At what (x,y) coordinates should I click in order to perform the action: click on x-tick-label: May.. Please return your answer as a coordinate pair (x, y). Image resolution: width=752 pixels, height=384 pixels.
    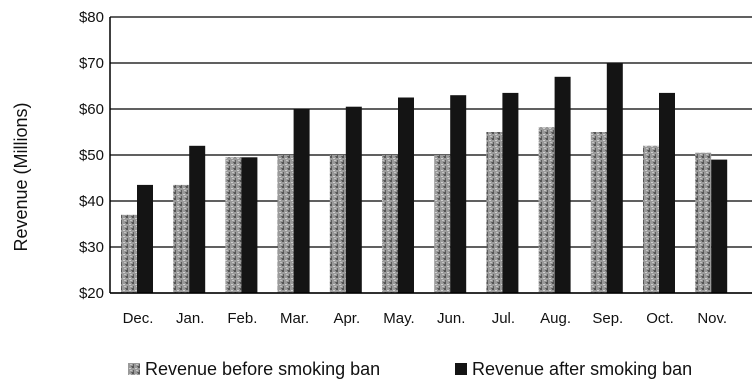
    Looking at the image, I should click on (398, 318).